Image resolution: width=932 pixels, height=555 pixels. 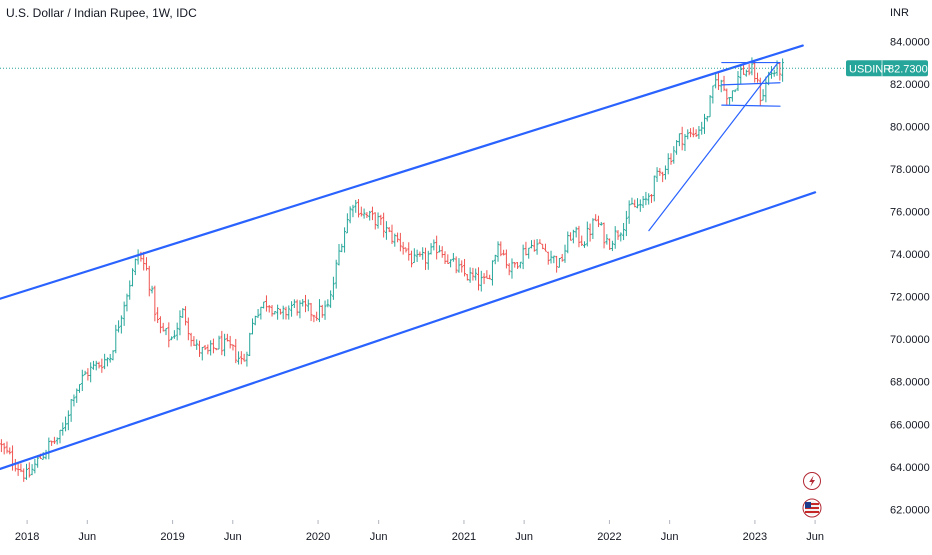 What do you see at coordinates (870, 69) in the screenshot?
I see `symbol-label: USDINR` at bounding box center [870, 69].